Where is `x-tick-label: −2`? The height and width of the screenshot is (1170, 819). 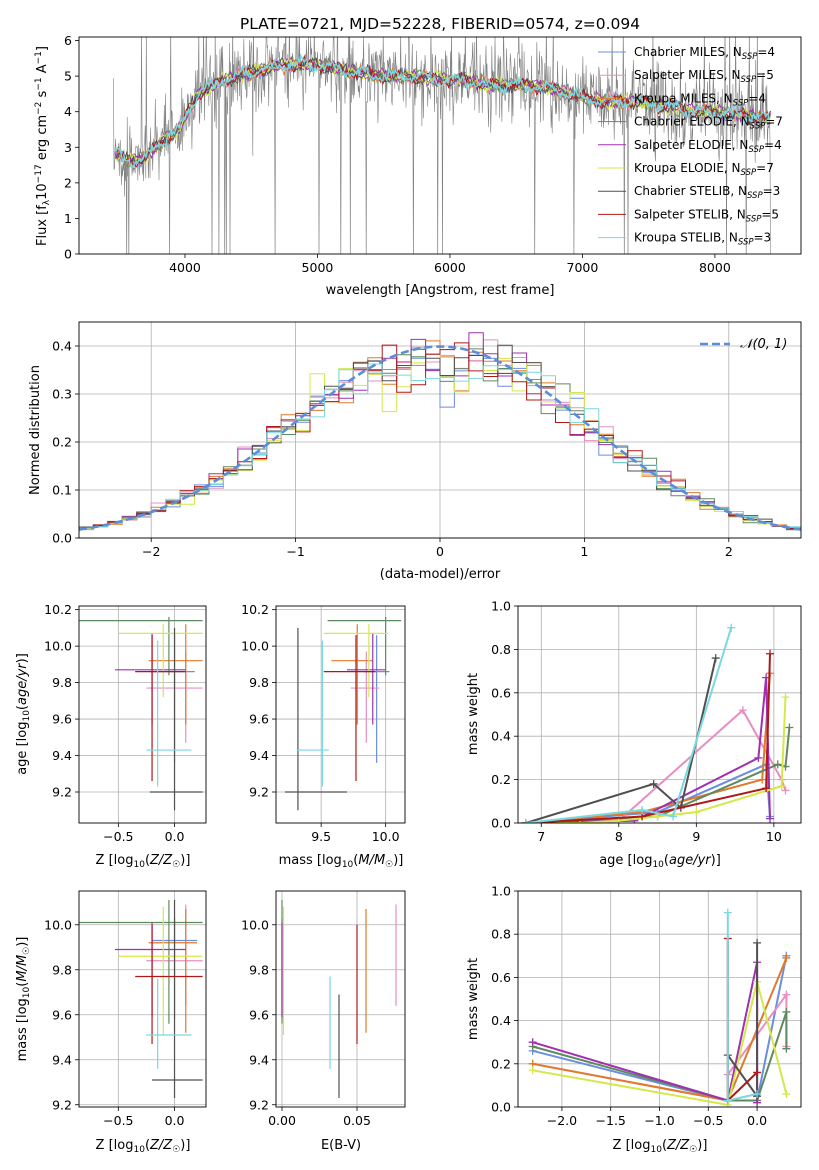
x-tick-label: −2 is located at coordinates (151, 551).